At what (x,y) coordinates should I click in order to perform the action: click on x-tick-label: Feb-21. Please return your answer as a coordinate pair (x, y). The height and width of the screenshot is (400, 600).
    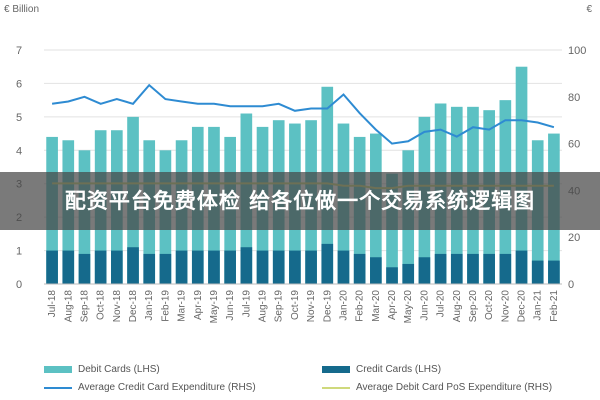
    Looking at the image, I should click on (554, 306).